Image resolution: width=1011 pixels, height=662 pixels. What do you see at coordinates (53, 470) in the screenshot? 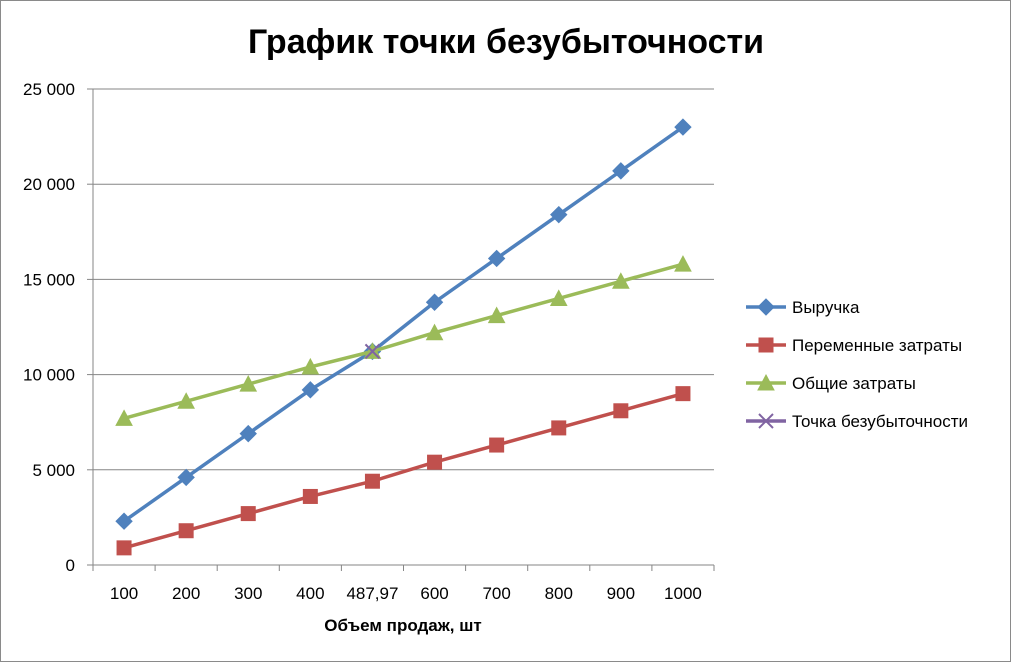
I see `y-tick-label: 5 000` at bounding box center [53, 470].